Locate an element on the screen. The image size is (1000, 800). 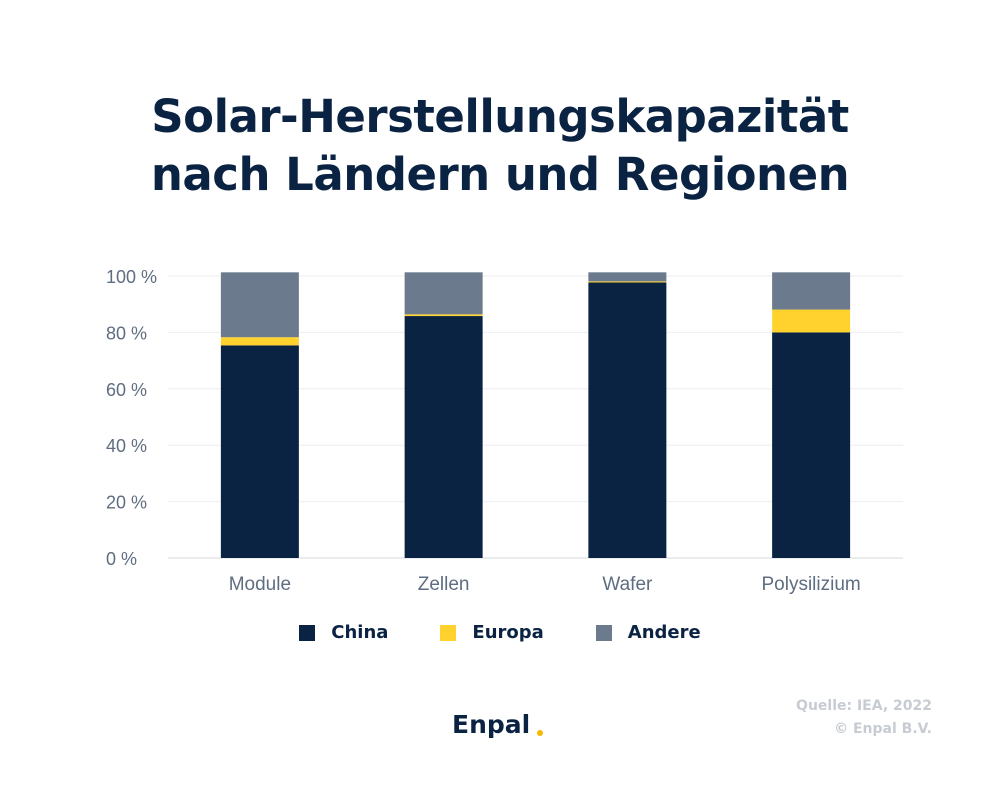
y-tick-label: 80 % is located at coordinates (126, 333).